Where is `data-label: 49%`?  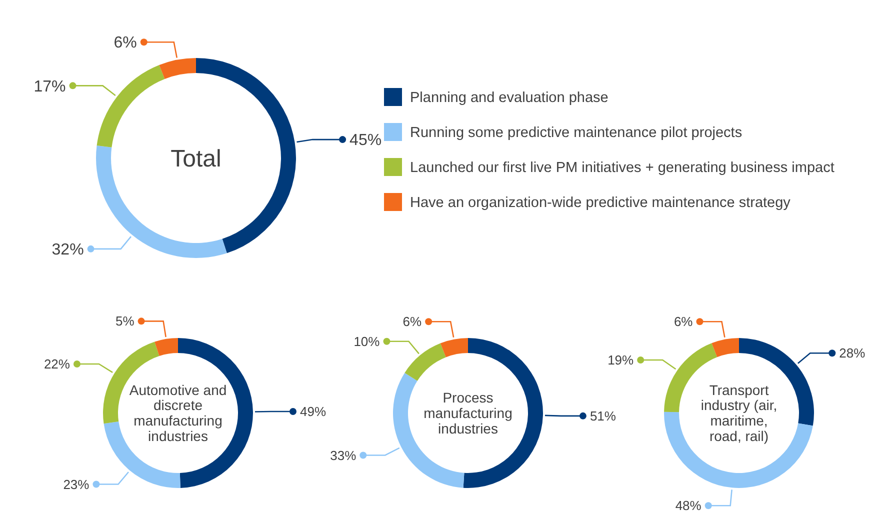
data-label: 49% is located at coordinates (313, 412).